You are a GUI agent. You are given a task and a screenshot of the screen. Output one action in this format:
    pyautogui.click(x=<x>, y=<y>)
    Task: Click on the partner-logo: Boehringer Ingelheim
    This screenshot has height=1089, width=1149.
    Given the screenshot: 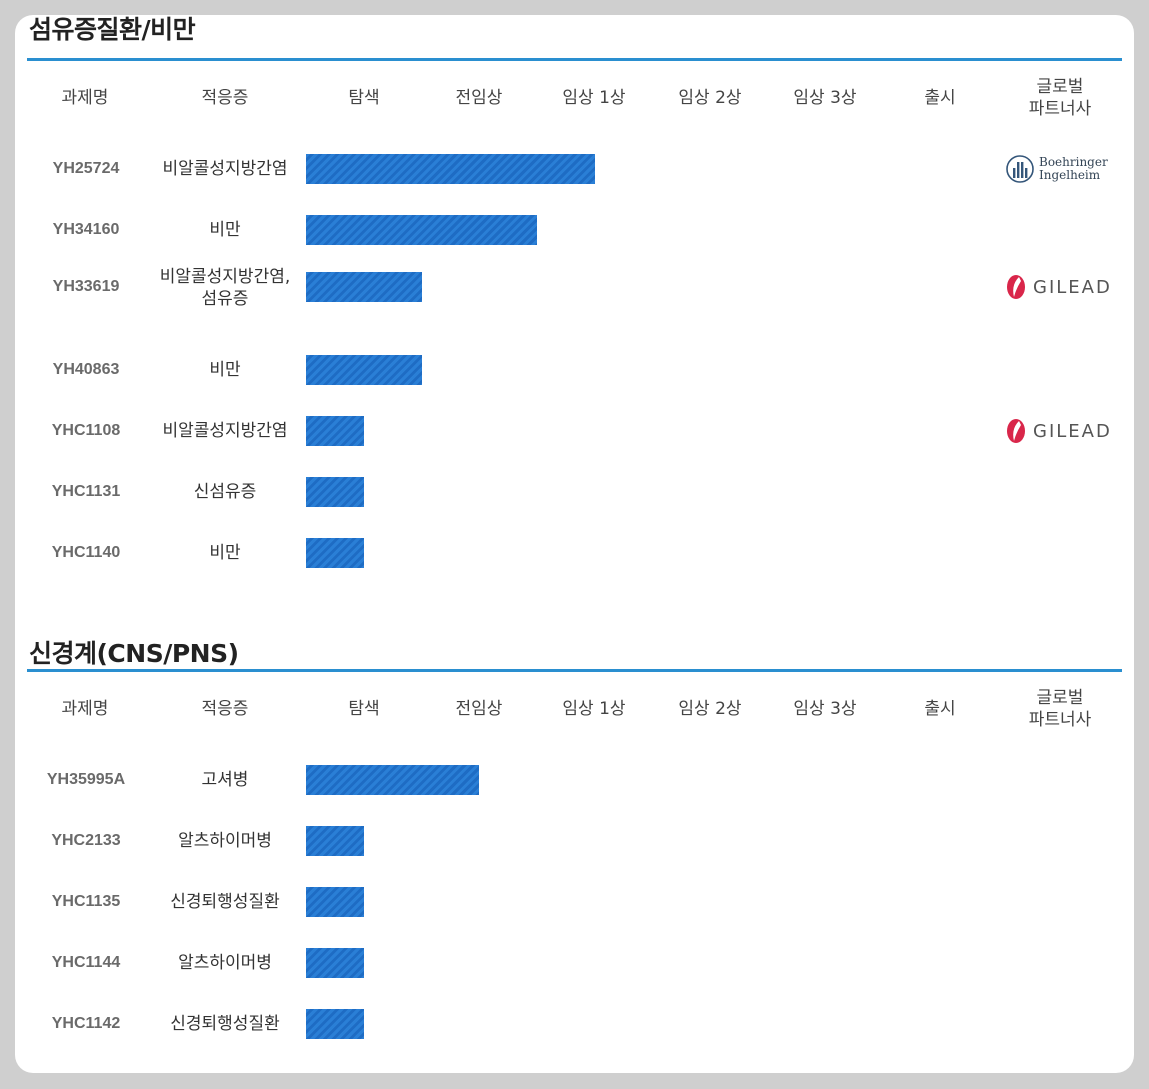 What is the action you would take?
    pyautogui.click(x=1060, y=169)
    